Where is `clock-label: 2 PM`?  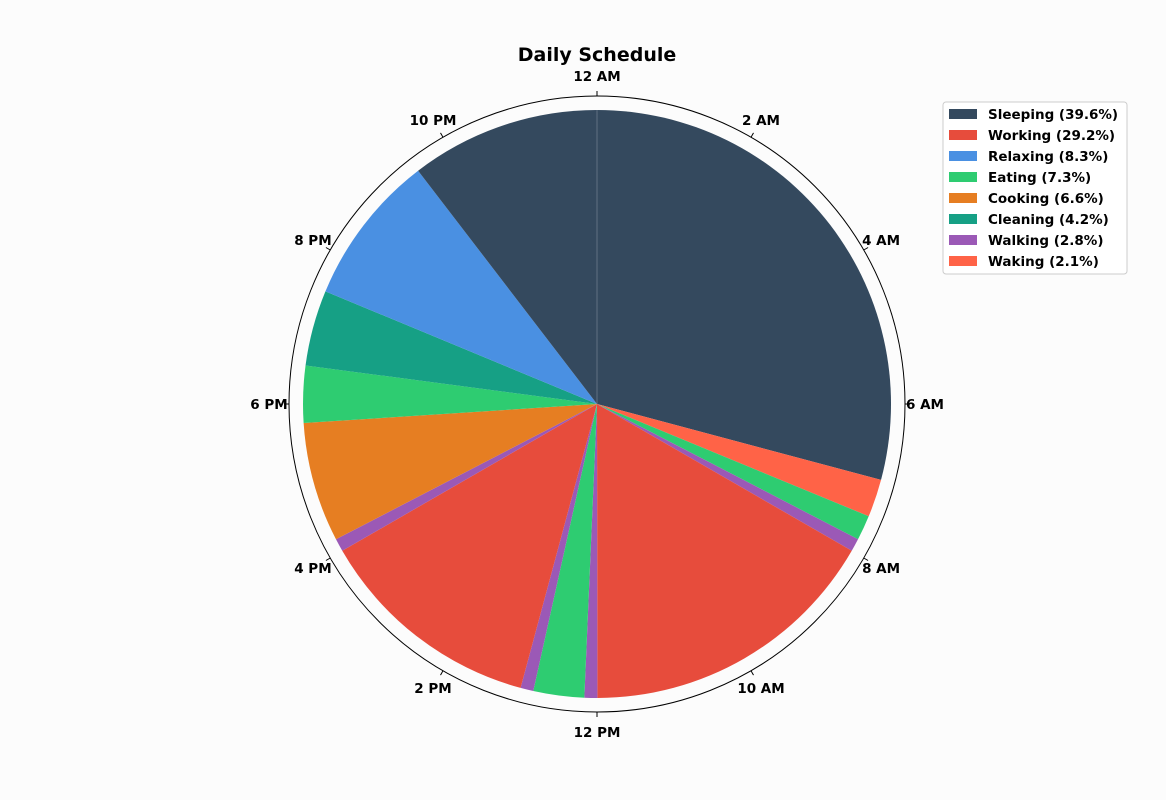 clock-label: 2 PM is located at coordinates (432, 689).